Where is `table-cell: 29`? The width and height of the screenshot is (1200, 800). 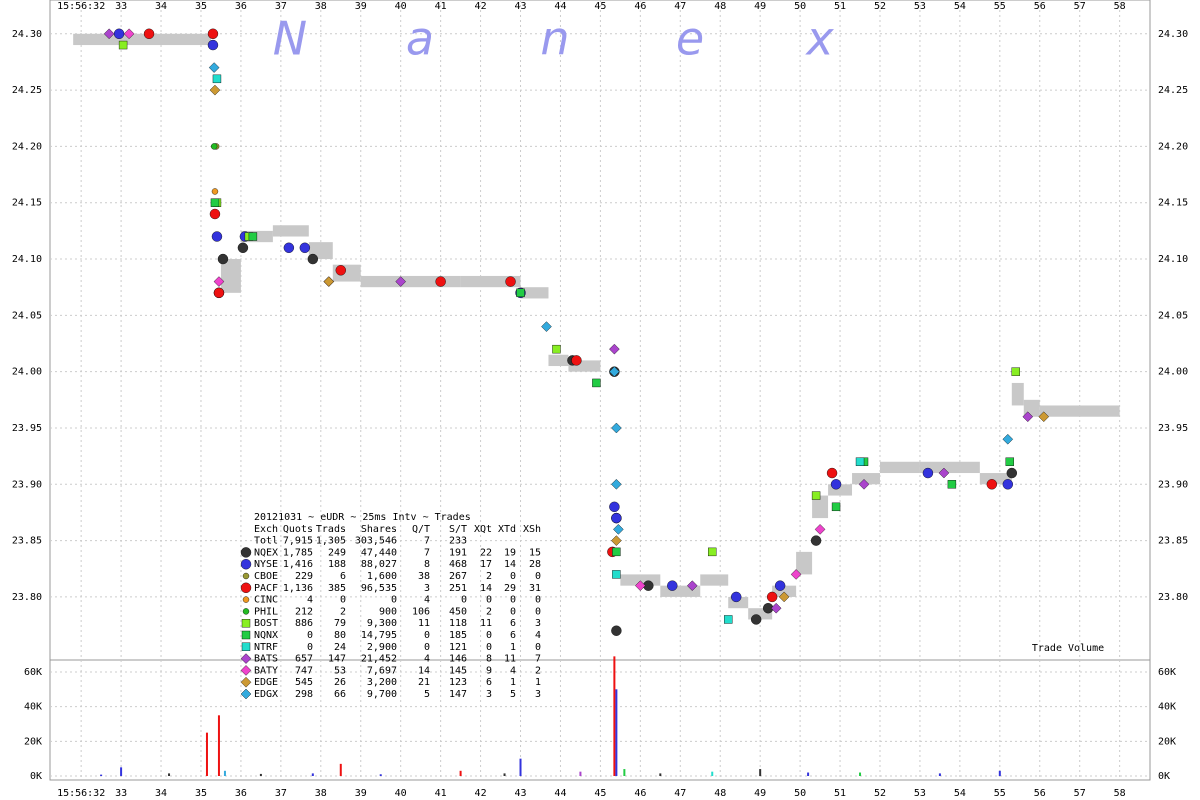
table-cell: 29 is located at coordinates (510, 588).